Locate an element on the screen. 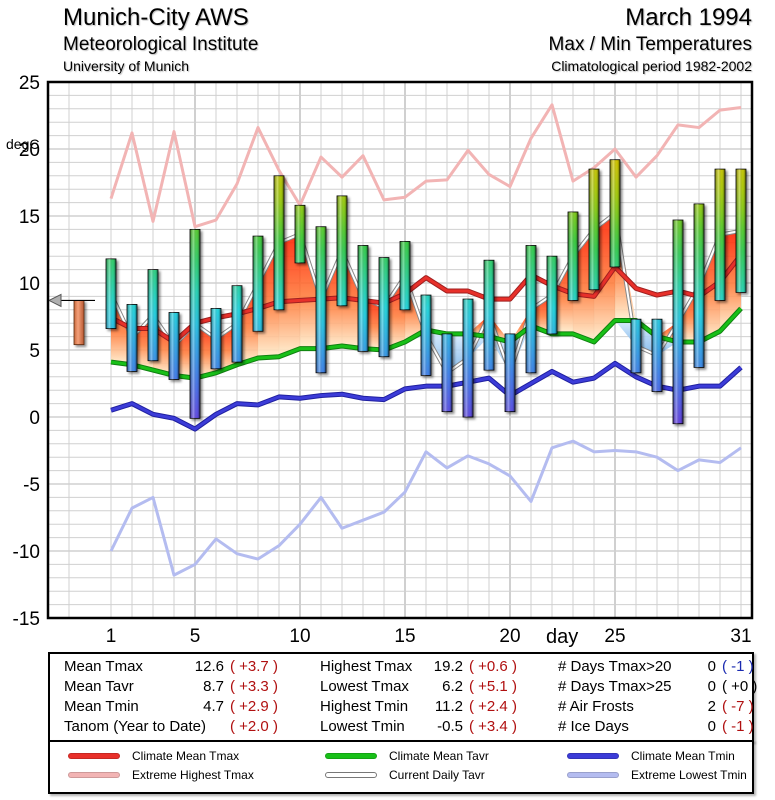  y-tick-label: -5 is located at coordinates (31, 485).